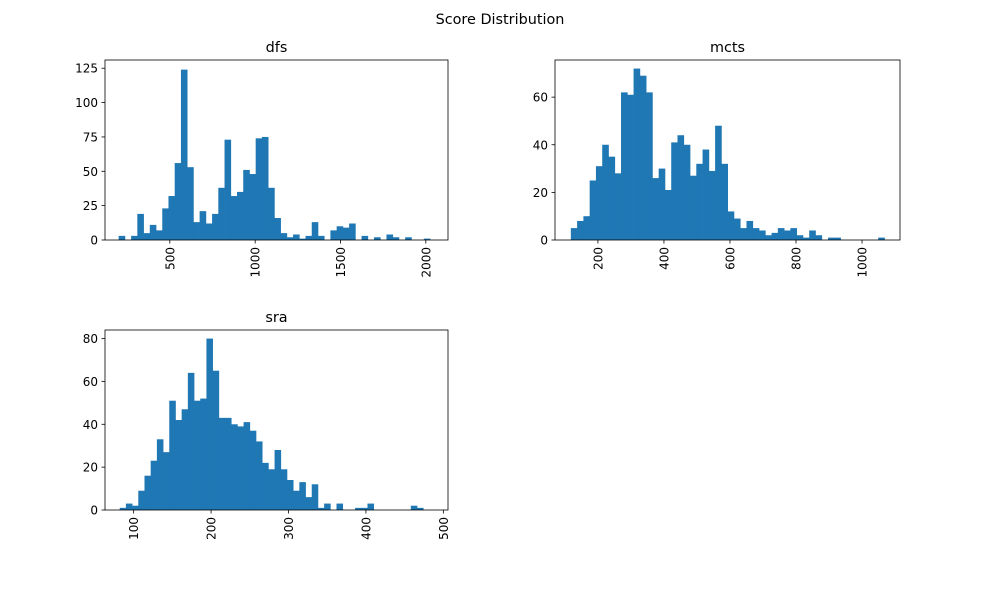 The image size is (1000, 600). What do you see at coordinates (727, 48) in the screenshot?
I see `subplot-title-mcts: mcts` at bounding box center [727, 48].